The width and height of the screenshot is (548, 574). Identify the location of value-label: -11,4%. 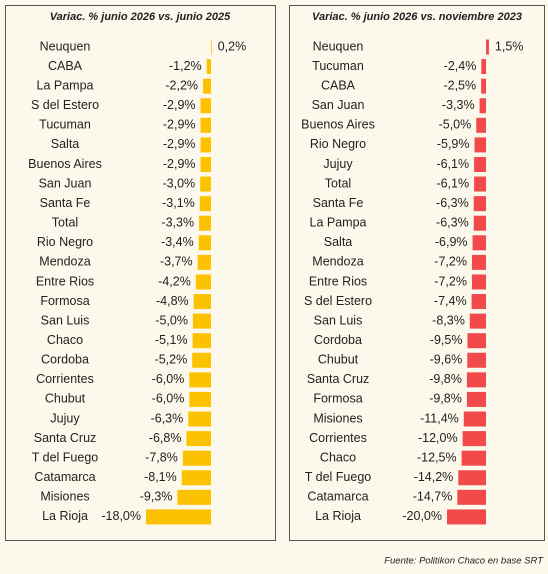
(439, 418).